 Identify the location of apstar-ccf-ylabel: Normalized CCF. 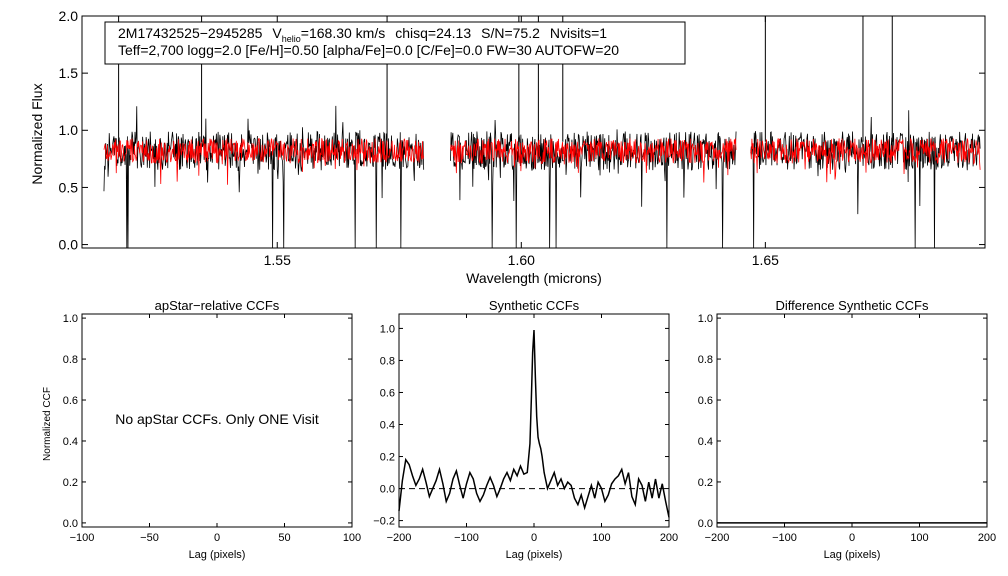
(47, 424).